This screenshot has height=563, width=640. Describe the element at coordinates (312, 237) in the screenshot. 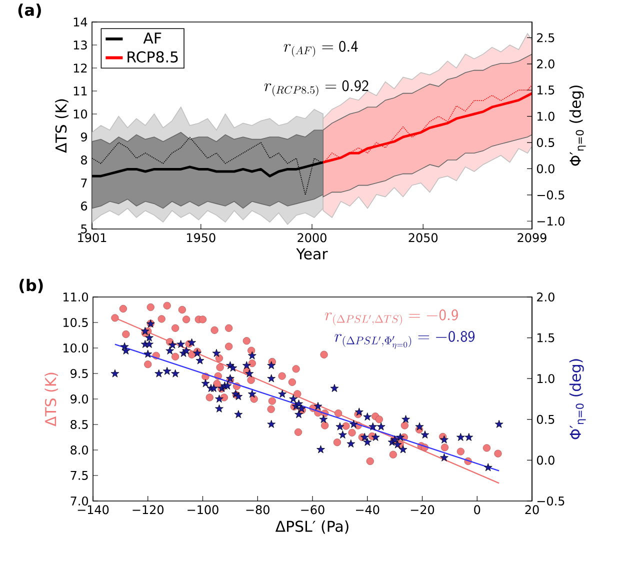

I see `x-tick-label: 2000` at that location.